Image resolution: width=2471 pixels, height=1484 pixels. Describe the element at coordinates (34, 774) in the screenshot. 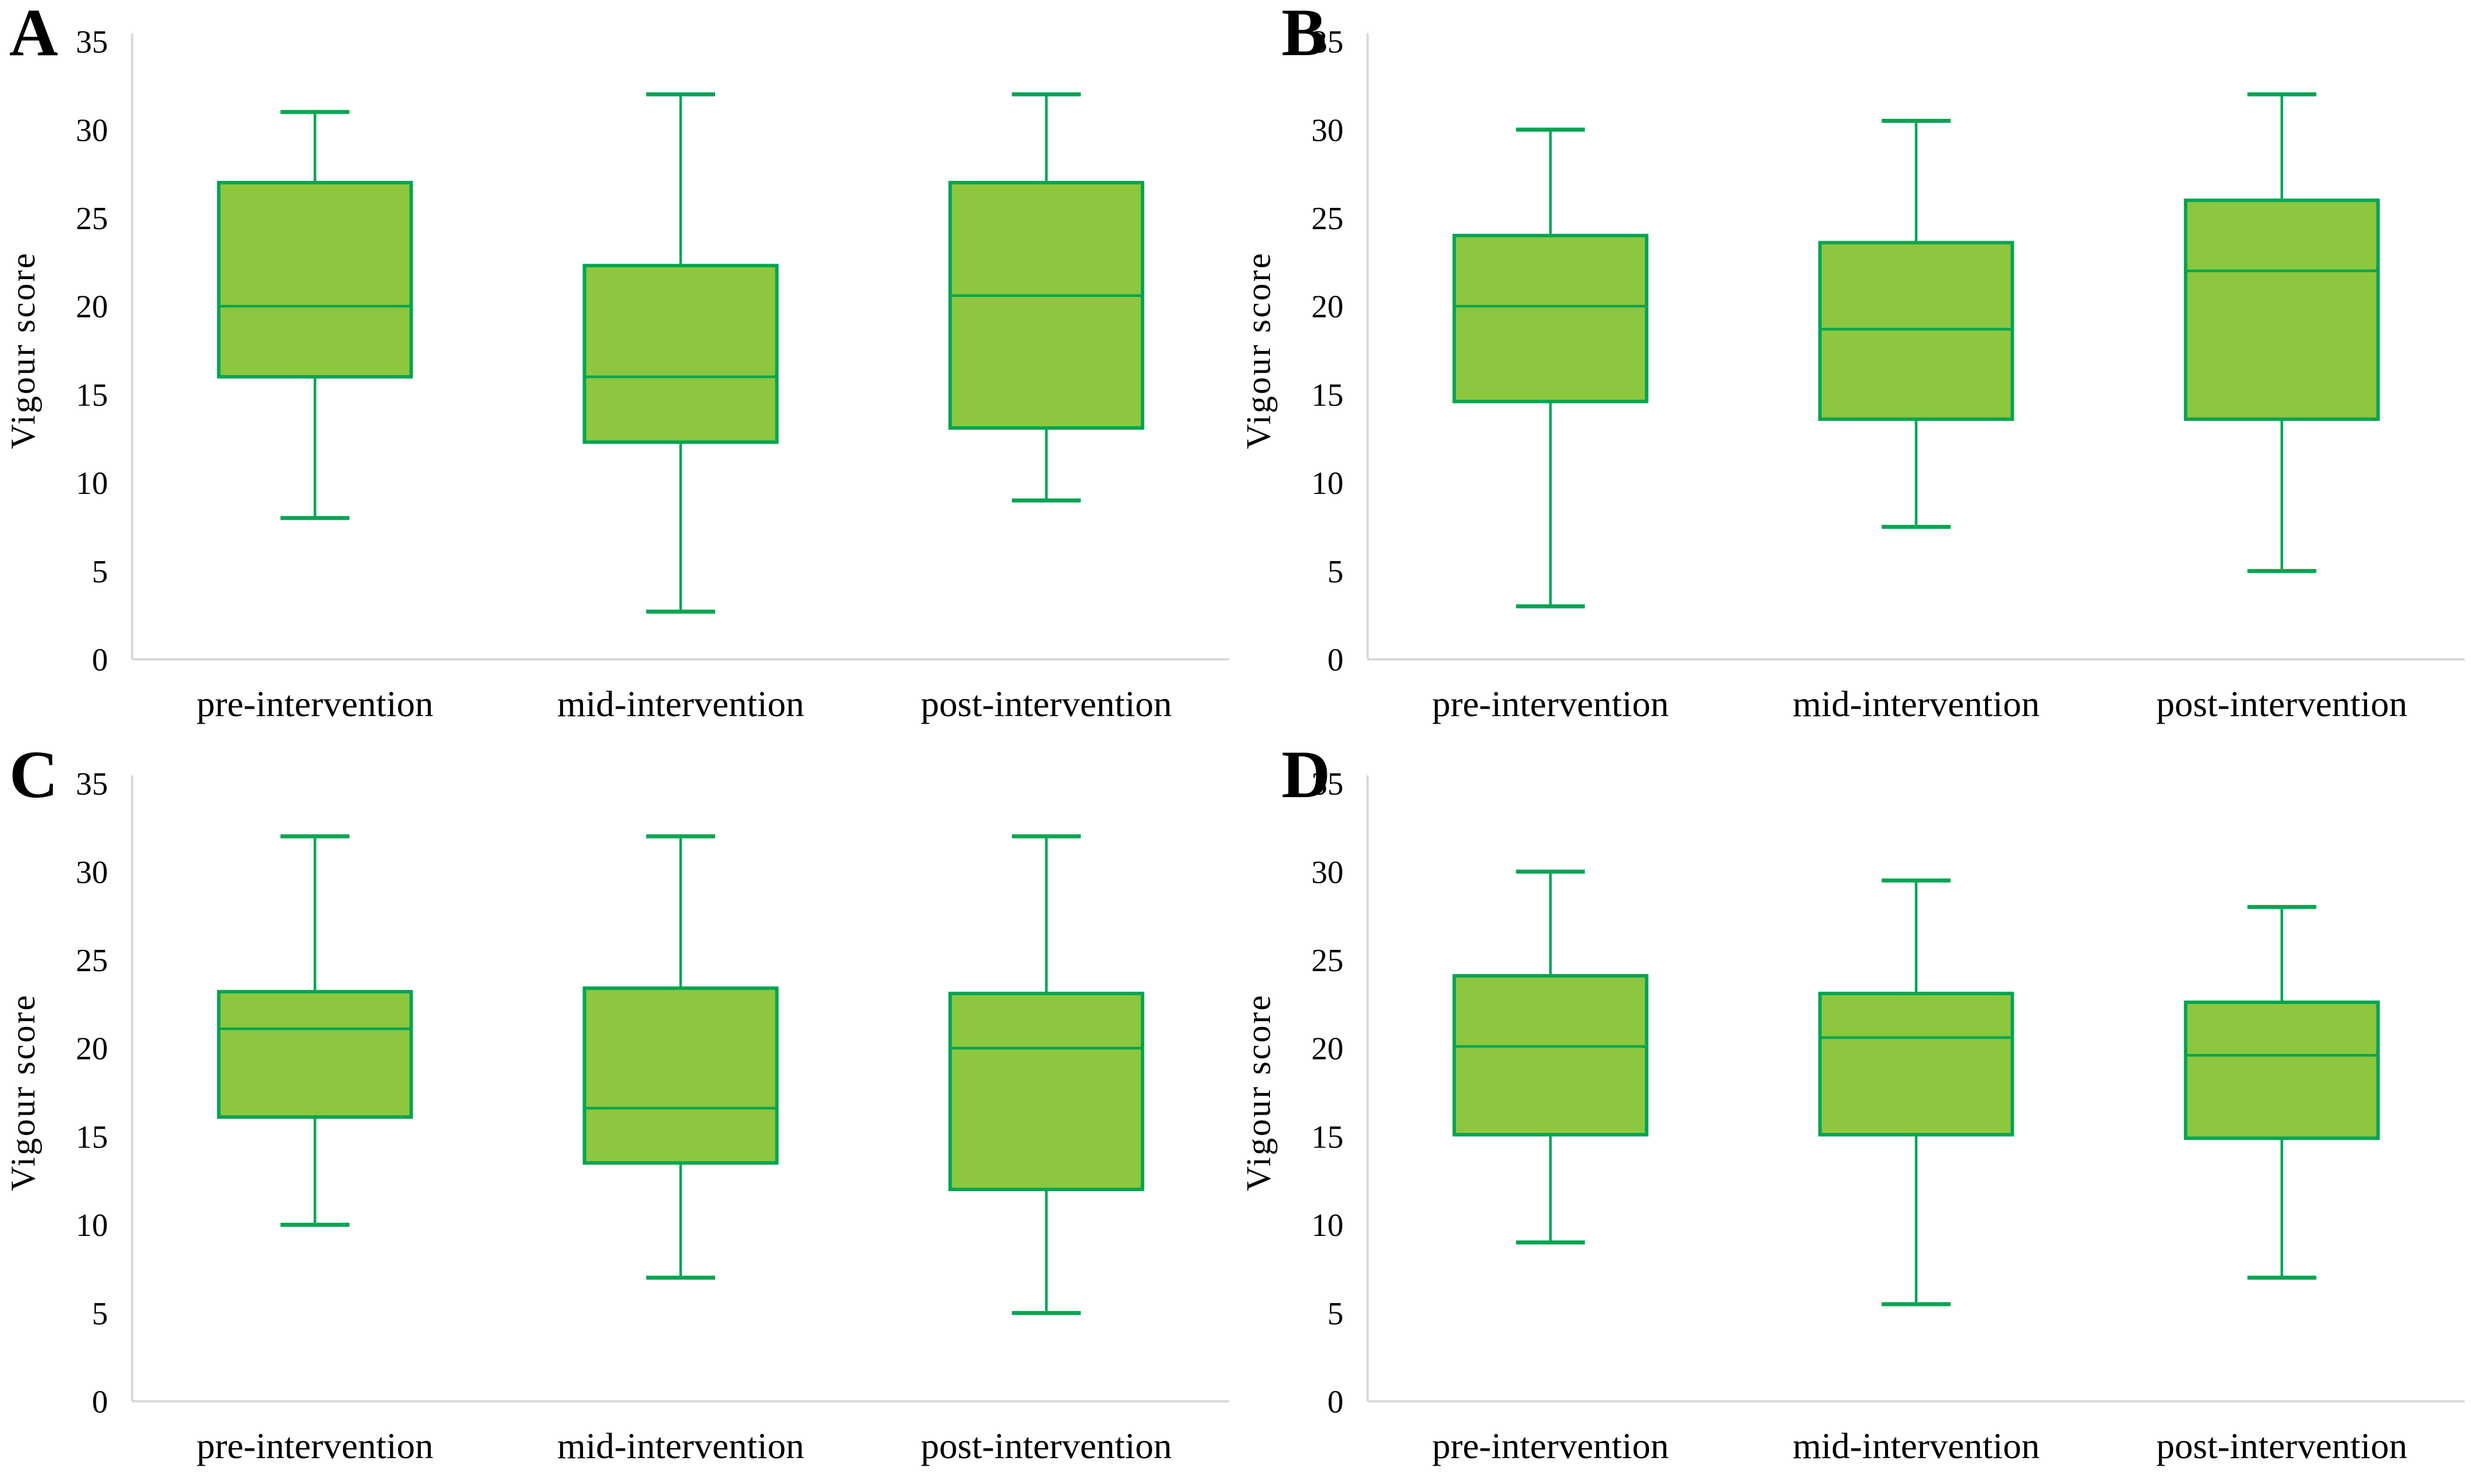

I see `panel-c-letter: C` at that location.